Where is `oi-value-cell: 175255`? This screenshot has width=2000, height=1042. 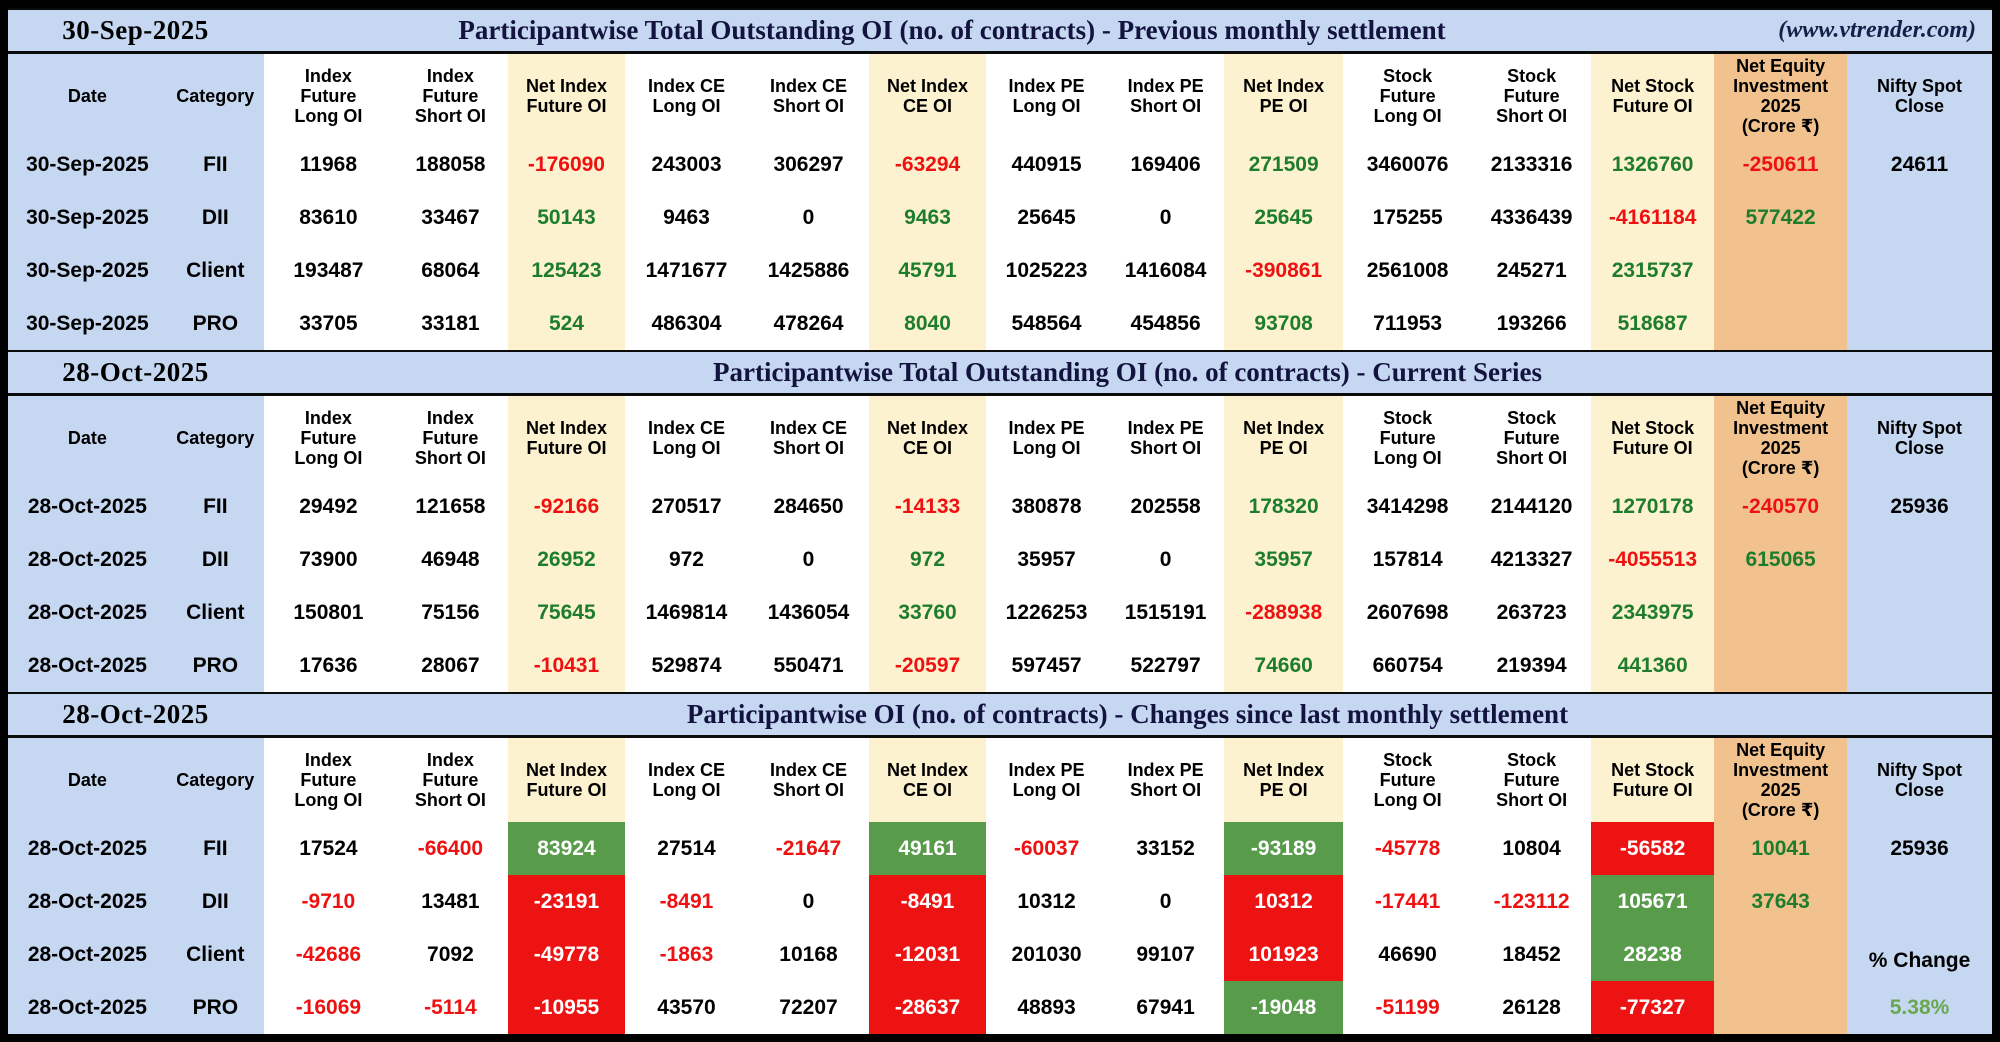 oi-value-cell: 175255 is located at coordinates (1408, 217).